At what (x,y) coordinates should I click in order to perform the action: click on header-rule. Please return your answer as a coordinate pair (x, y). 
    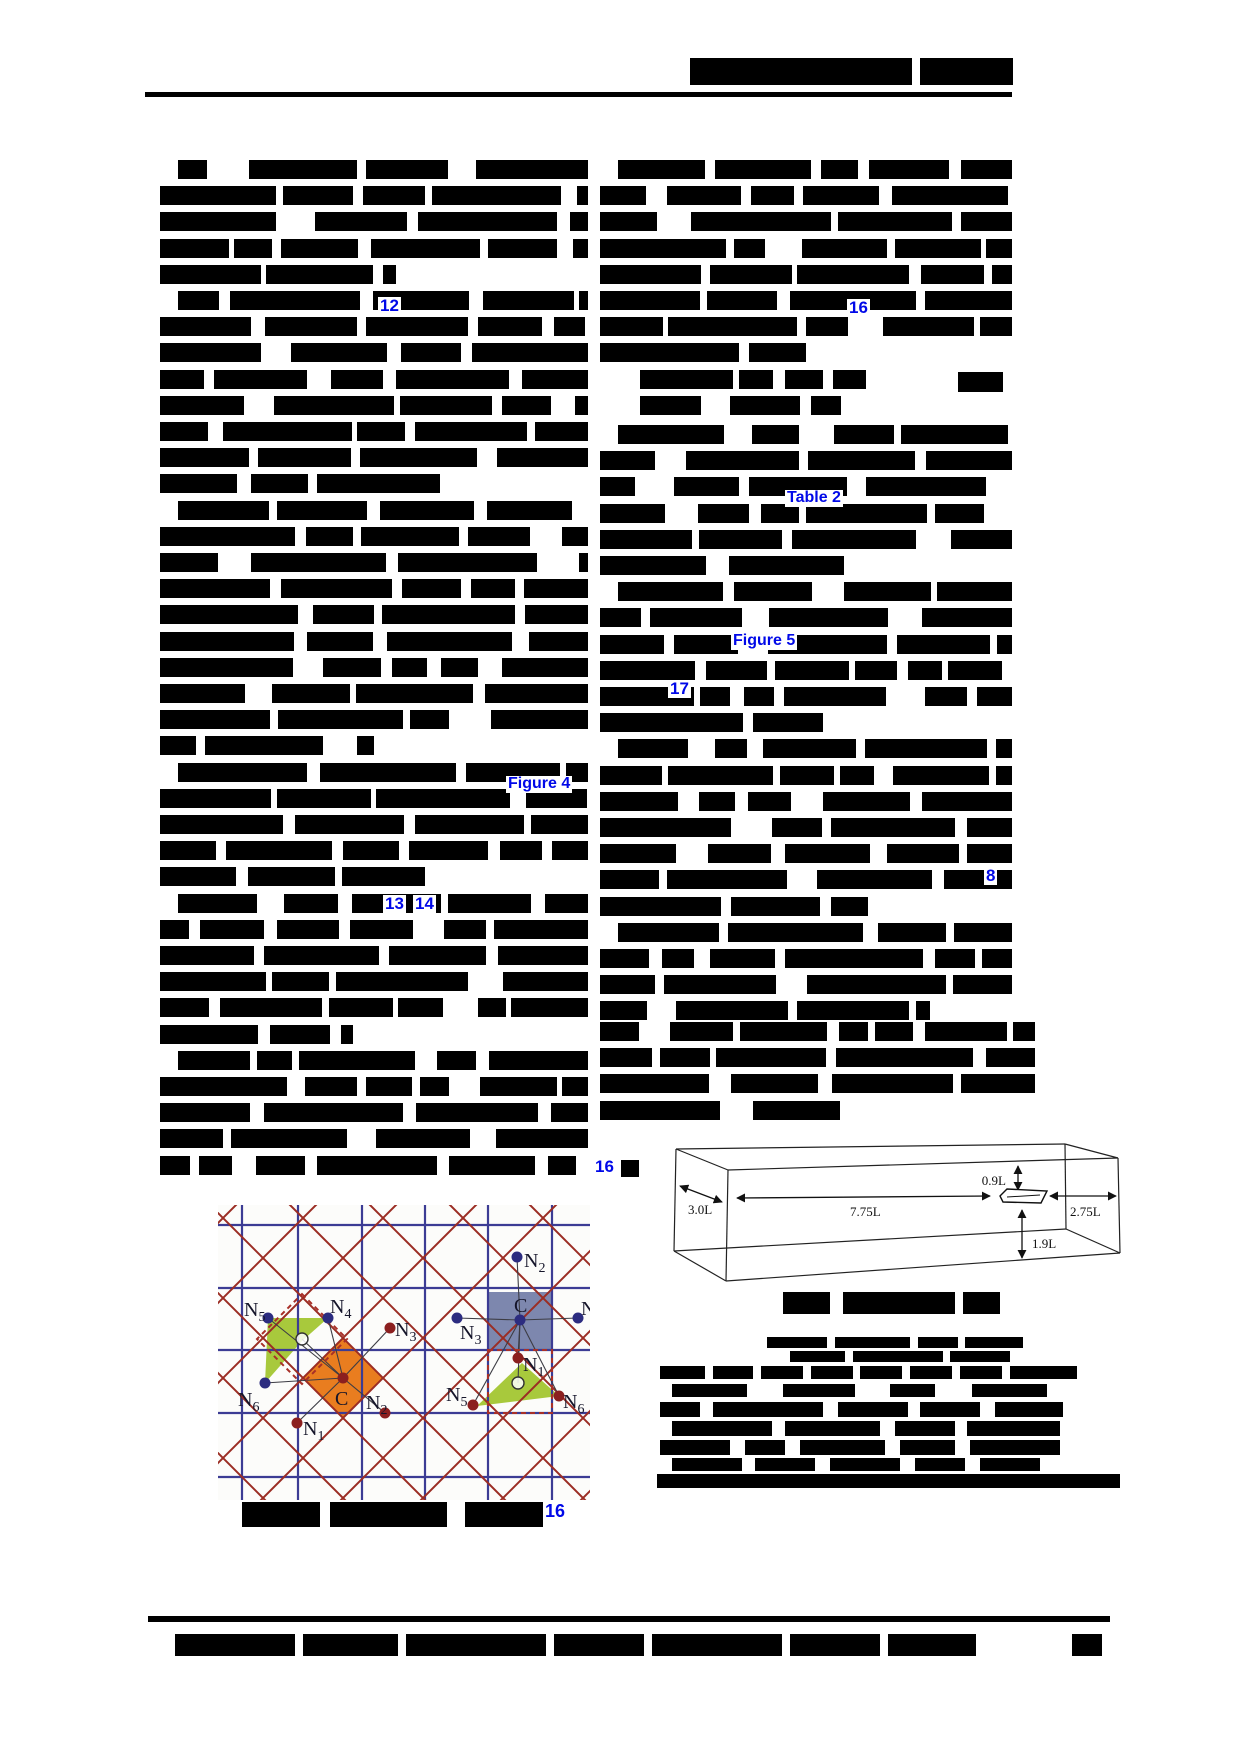
    Looking at the image, I should click on (578, 94).